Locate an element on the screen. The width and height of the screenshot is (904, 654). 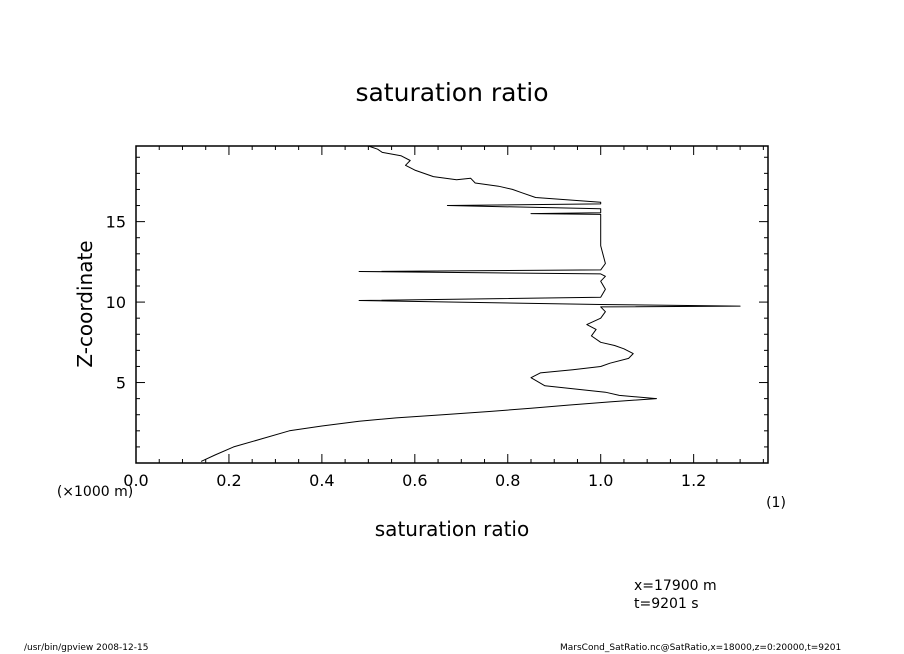
y-axis-unit: (×1000 m) is located at coordinates (95, 492).